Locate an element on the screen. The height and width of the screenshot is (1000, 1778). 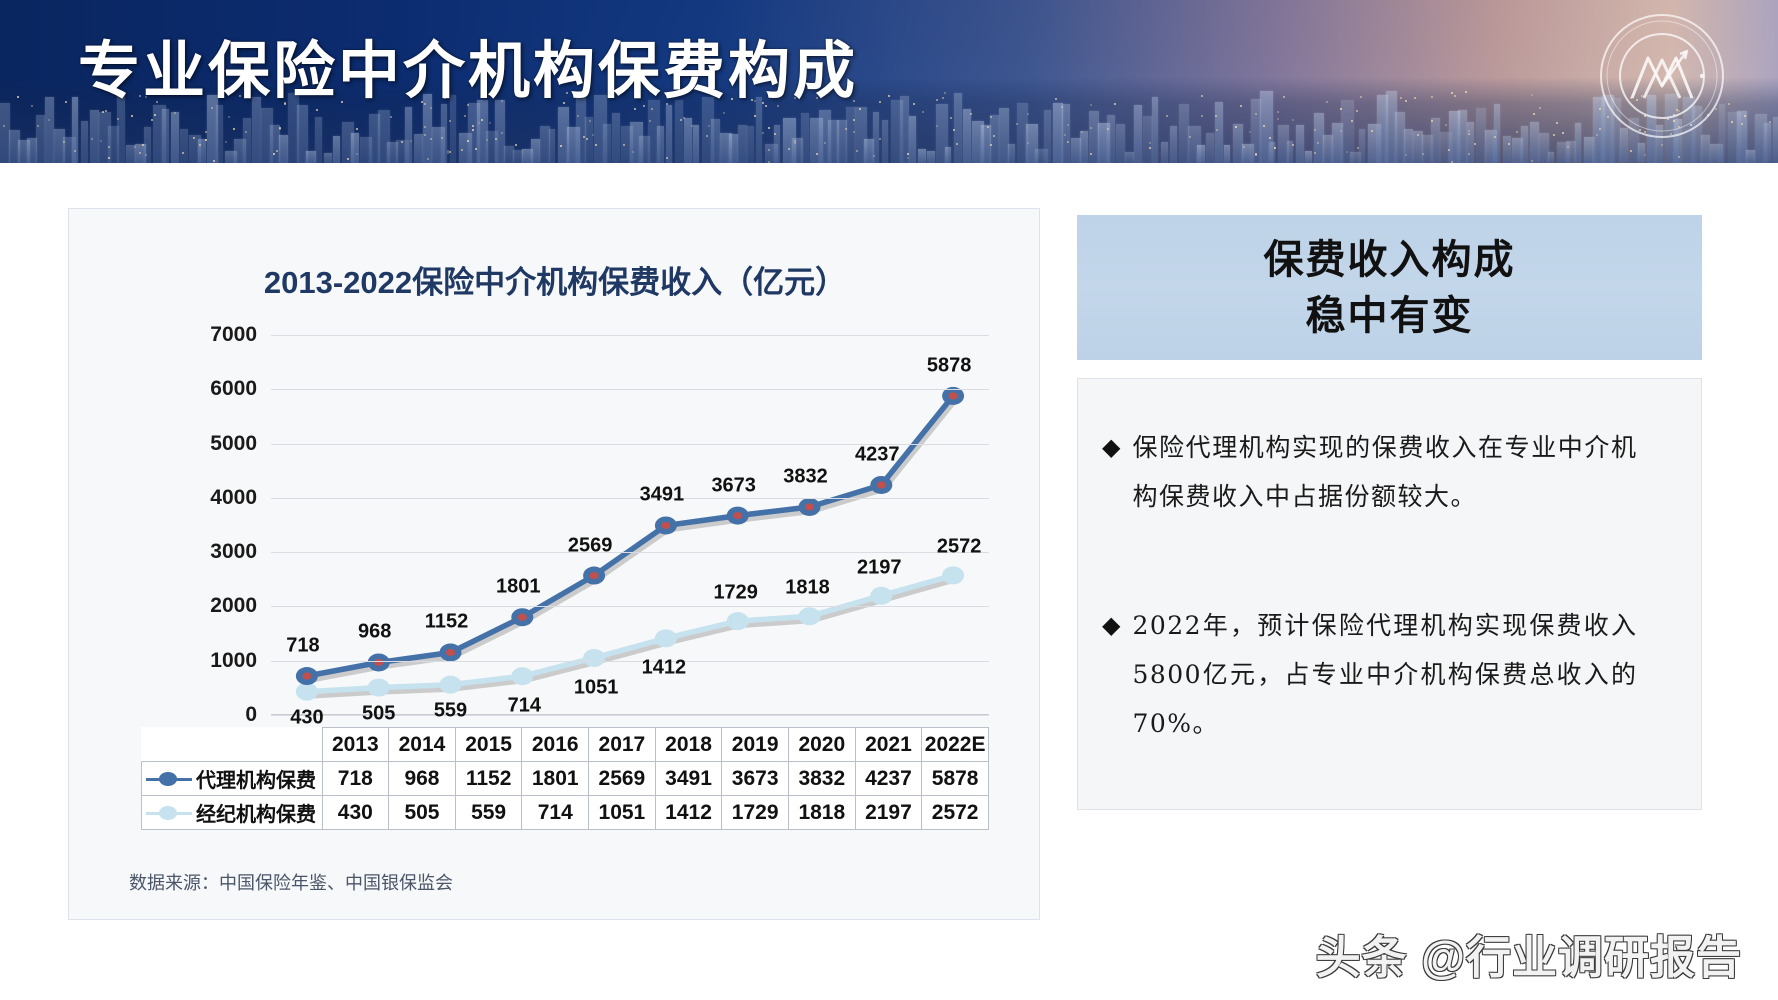
table-cell: 1729 is located at coordinates (755, 812).